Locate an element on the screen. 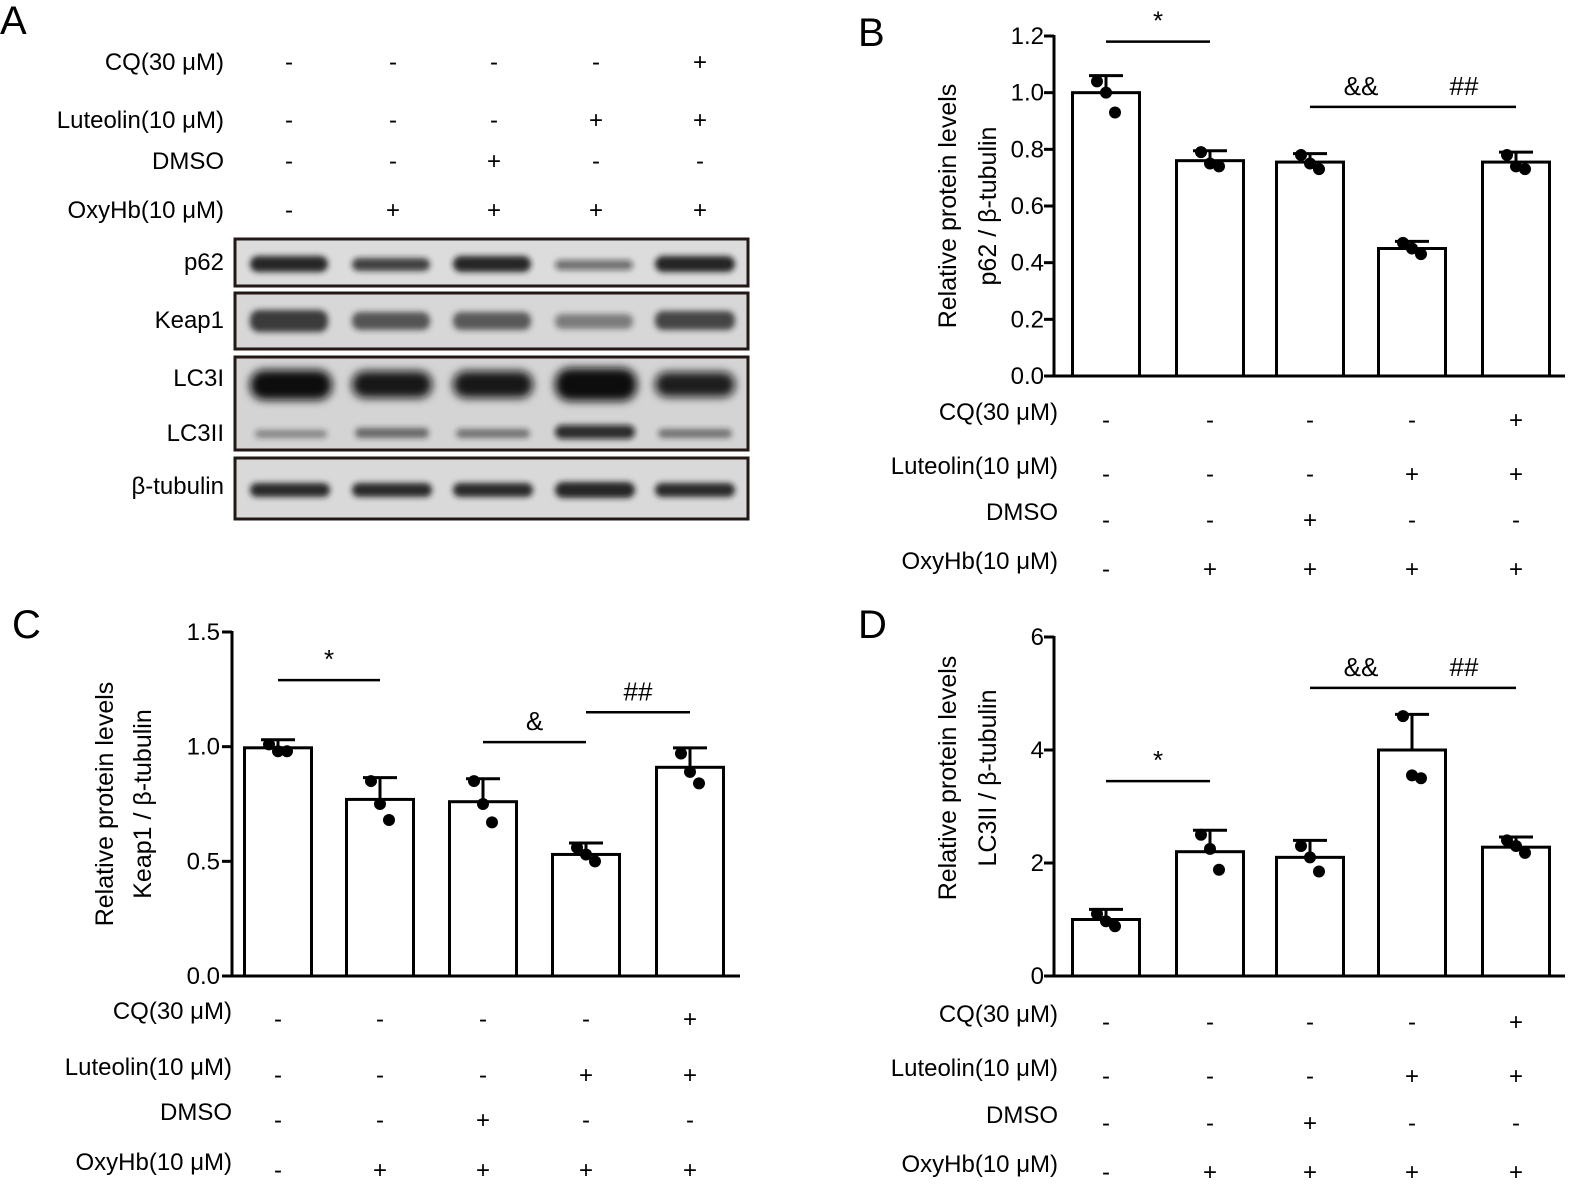 Image resolution: width=1594 pixels, height=1203 pixels. y-axis-title-line2: p62 / β-tubulin is located at coordinates (988, 206).